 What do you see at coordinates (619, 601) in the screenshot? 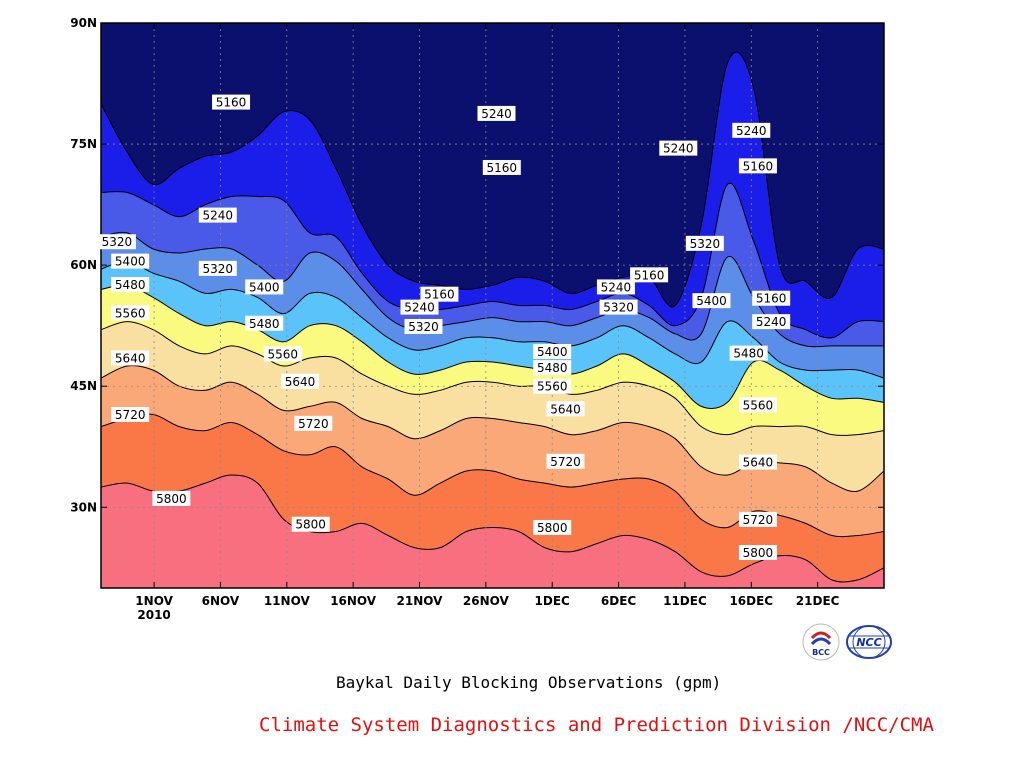
I see `x-tick-label: 6DEC` at bounding box center [619, 601].